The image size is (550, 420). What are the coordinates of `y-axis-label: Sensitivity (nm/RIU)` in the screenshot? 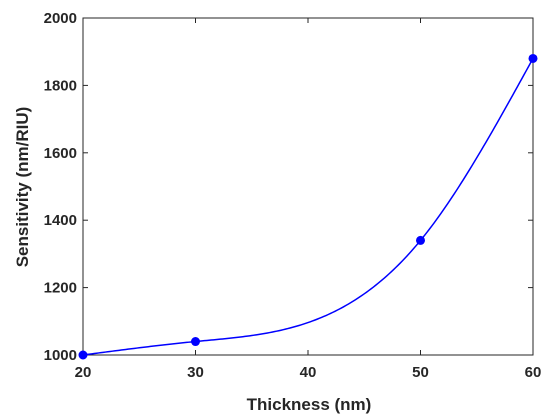 It's located at (22, 187).